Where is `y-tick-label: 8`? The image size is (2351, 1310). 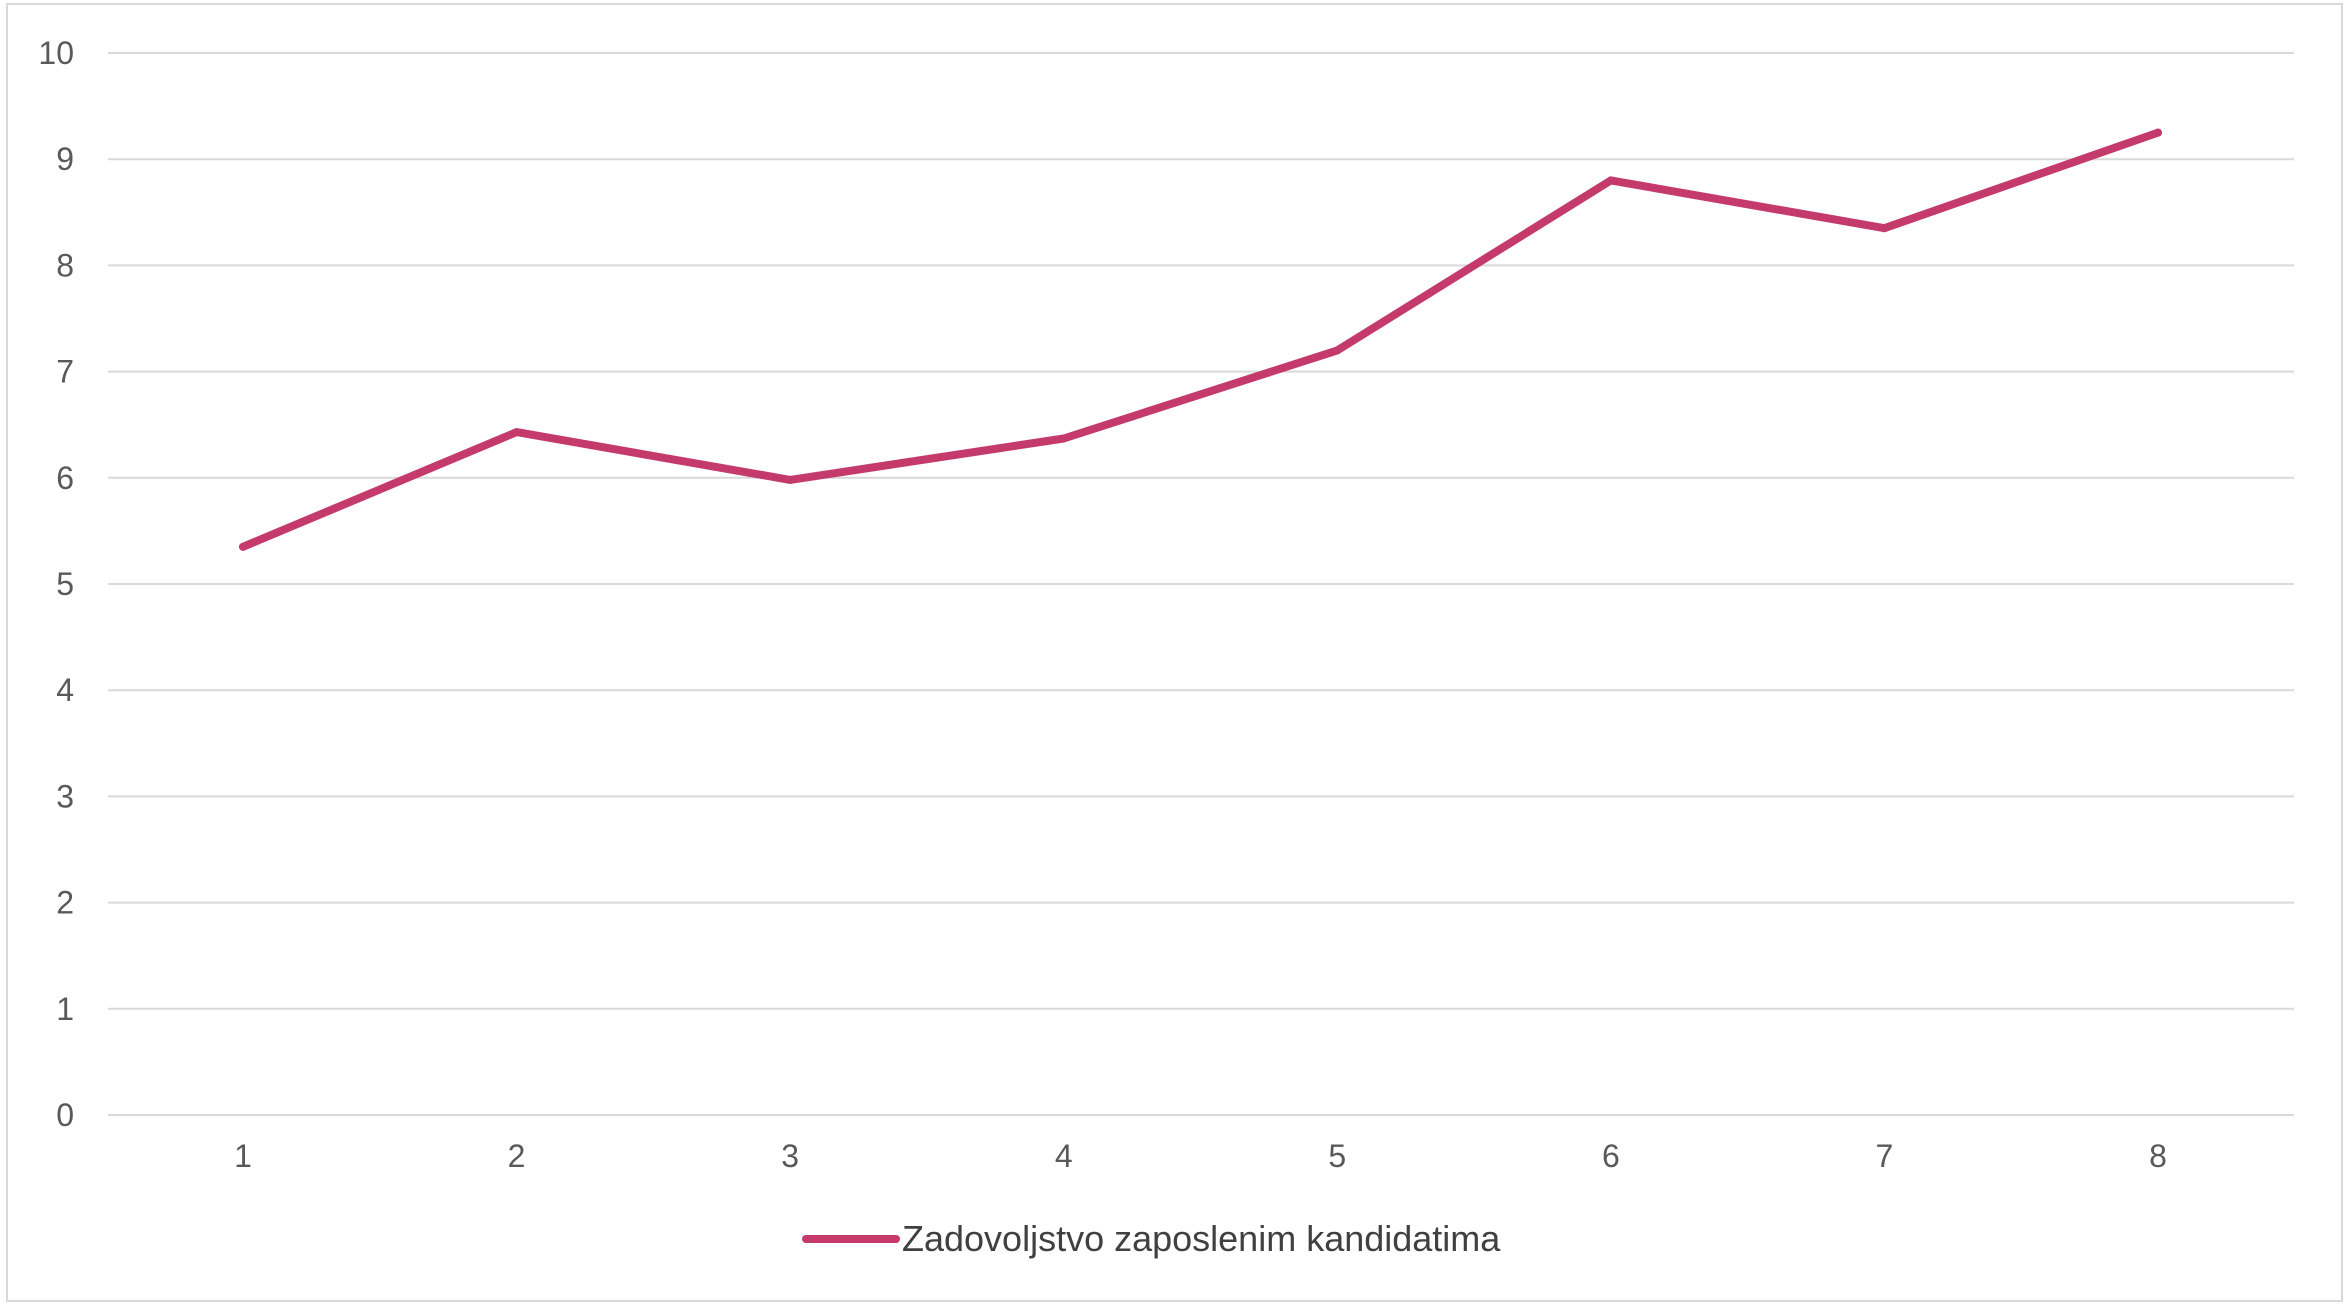
y-tick-label: 8 is located at coordinates (65, 265).